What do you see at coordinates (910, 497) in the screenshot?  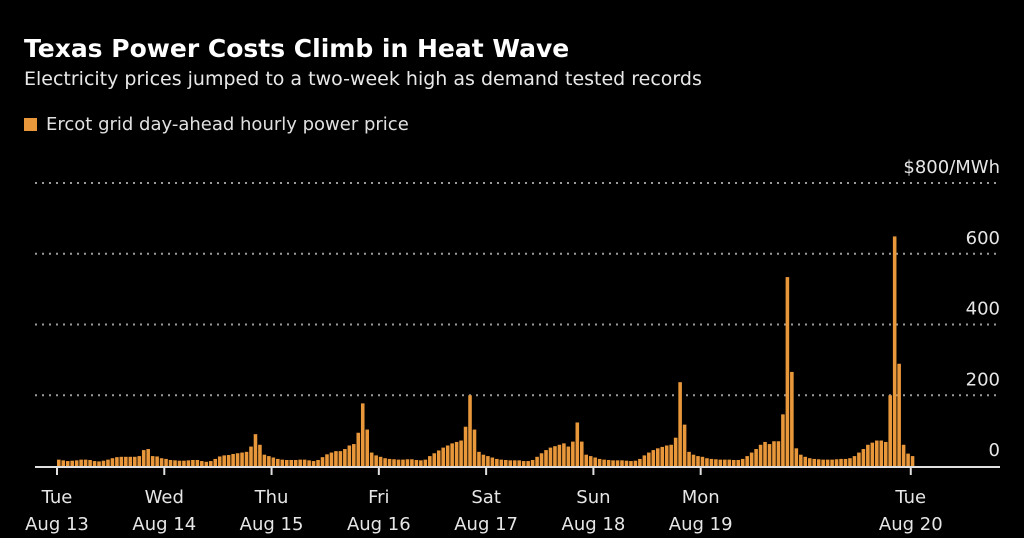 I see `x-tick-day: Tue` at bounding box center [910, 497].